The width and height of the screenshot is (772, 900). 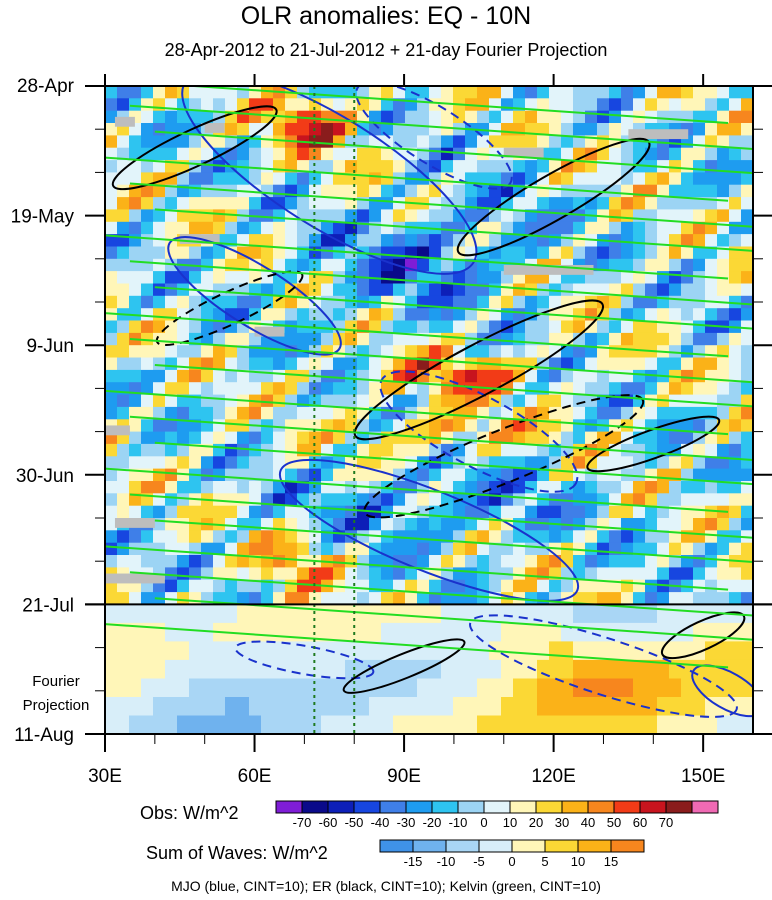 What do you see at coordinates (406, 822) in the screenshot?
I see `colorbar-label: -30` at bounding box center [406, 822].